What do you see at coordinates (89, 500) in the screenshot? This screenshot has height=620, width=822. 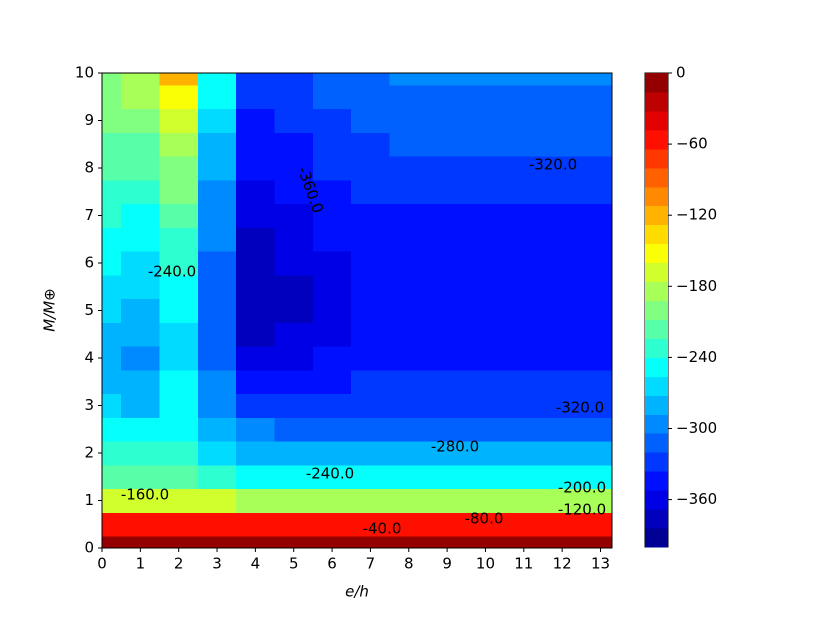 I see `y-tick-label: 1` at bounding box center [89, 500].